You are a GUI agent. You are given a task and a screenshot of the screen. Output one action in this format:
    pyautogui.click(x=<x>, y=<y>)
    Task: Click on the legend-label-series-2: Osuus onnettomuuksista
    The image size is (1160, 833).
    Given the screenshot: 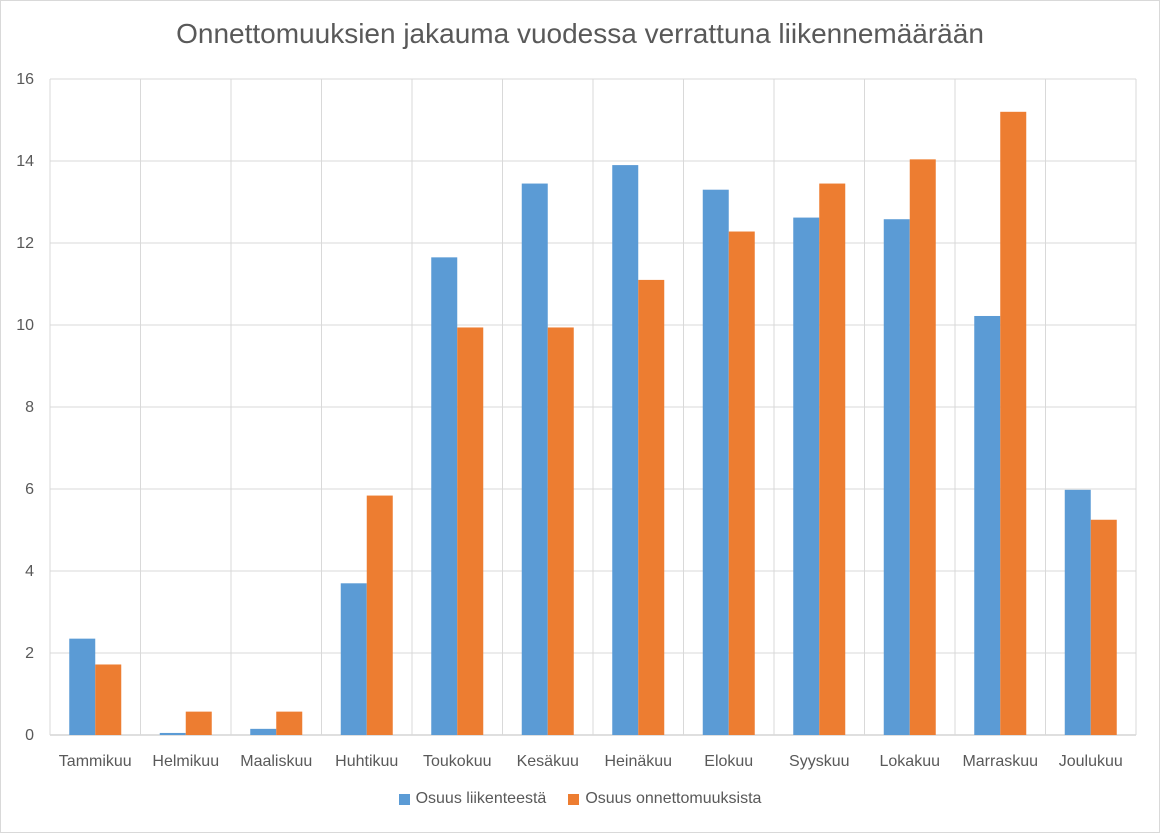 What is the action you would take?
    pyautogui.click(x=673, y=798)
    